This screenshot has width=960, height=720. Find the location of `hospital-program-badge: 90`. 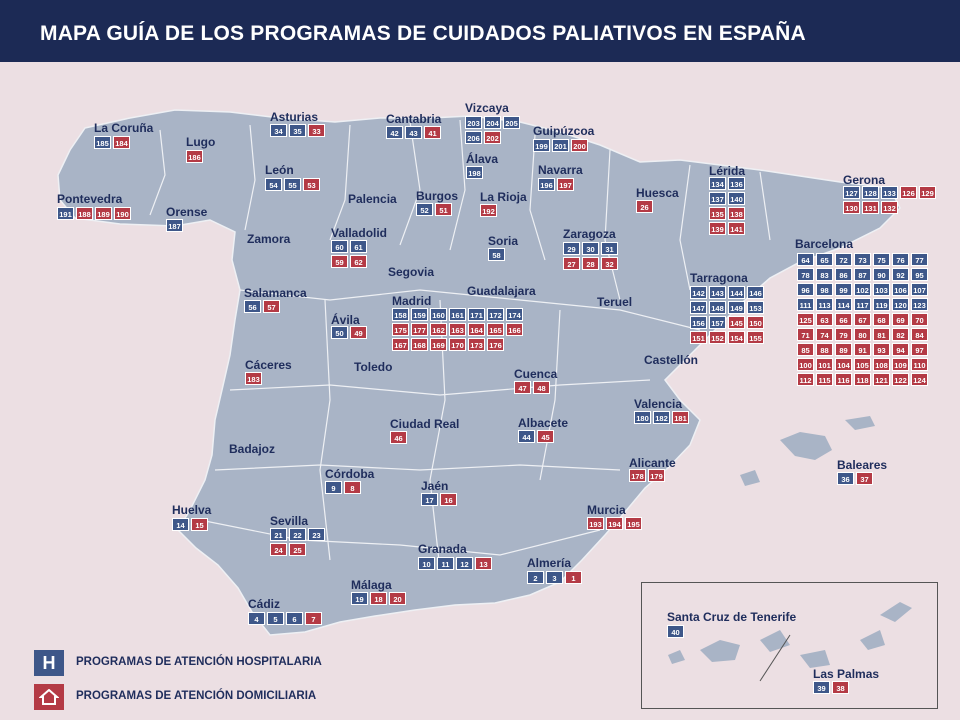

hospital-program-badge: 90 is located at coordinates (881, 274).